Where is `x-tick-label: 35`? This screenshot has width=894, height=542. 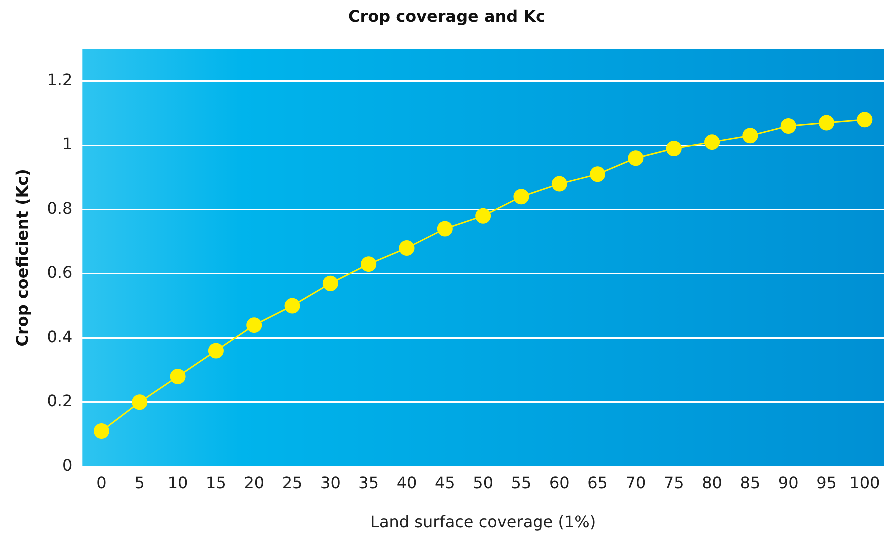 x-tick-label: 35 is located at coordinates (369, 482).